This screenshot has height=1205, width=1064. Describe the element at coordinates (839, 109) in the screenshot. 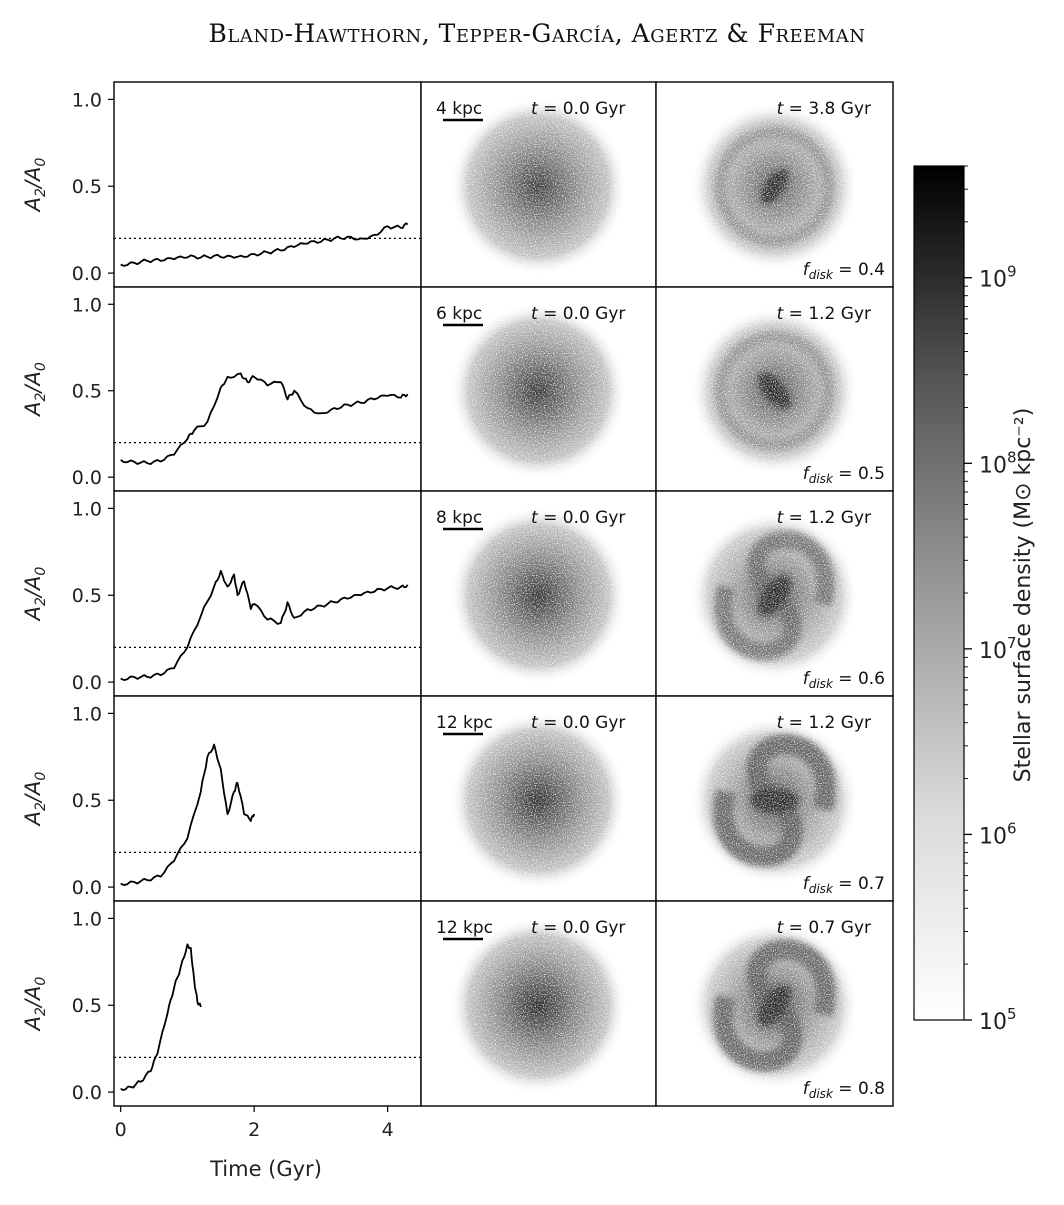

I see `time-value: 3.8 Gyr` at that location.